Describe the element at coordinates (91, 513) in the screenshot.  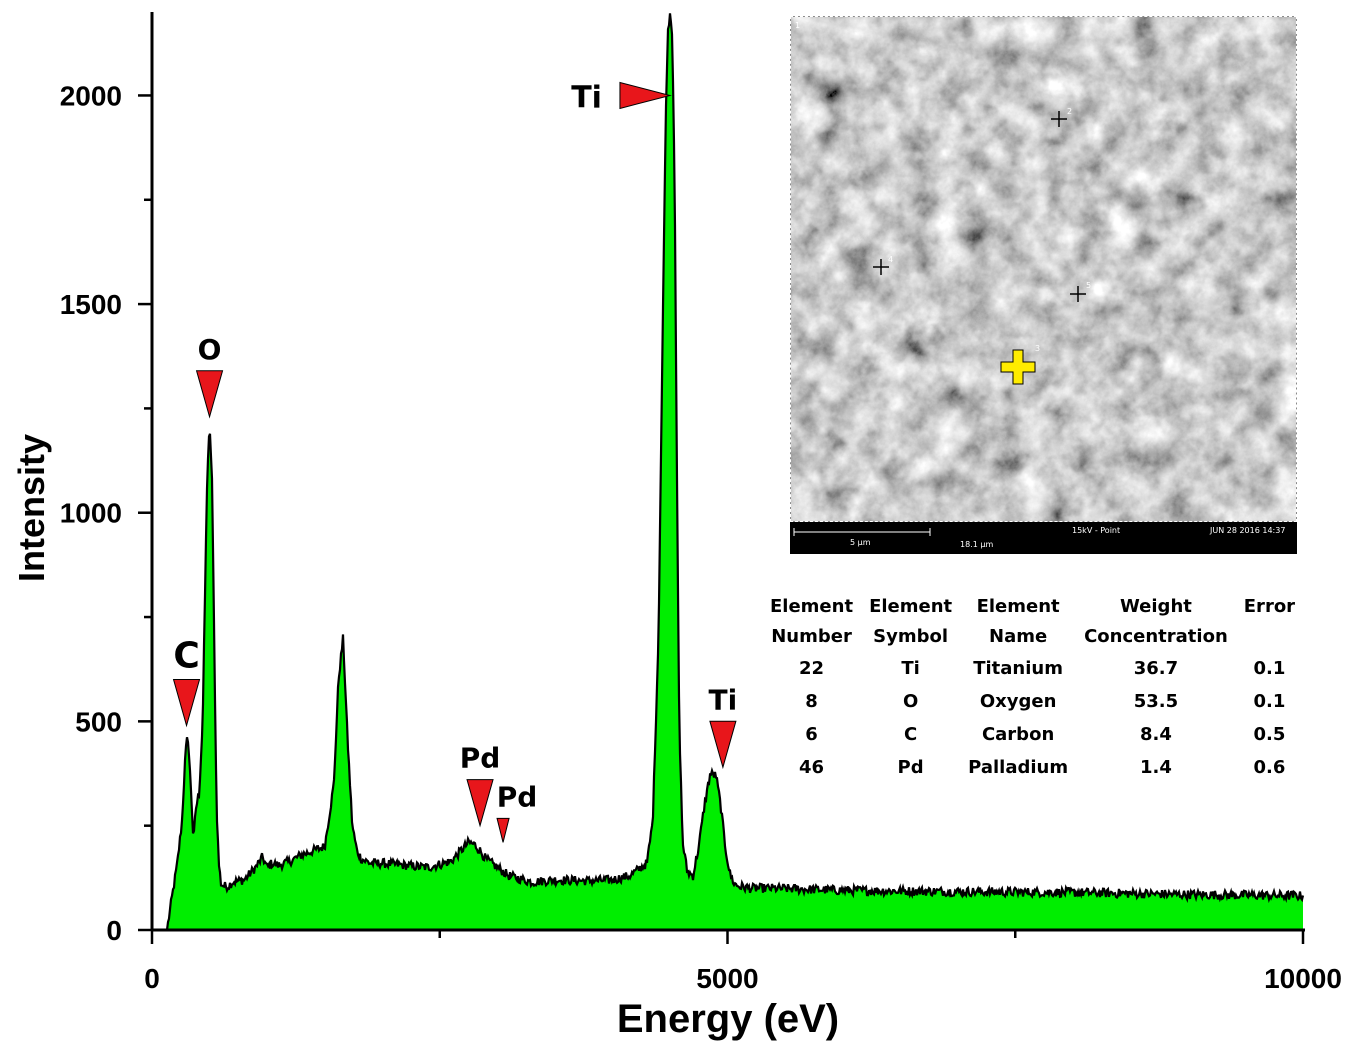
I see `y-tick-label: 1000` at that location.